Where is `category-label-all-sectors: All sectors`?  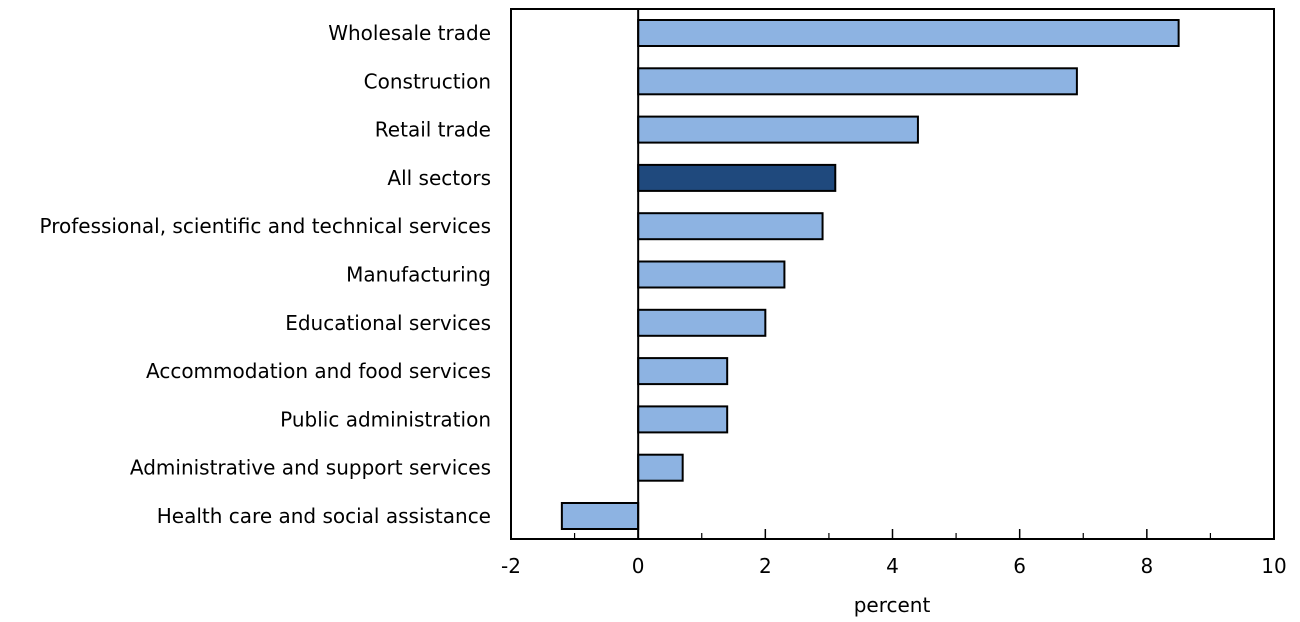 category-label-all-sectors: All sectors is located at coordinates (439, 178).